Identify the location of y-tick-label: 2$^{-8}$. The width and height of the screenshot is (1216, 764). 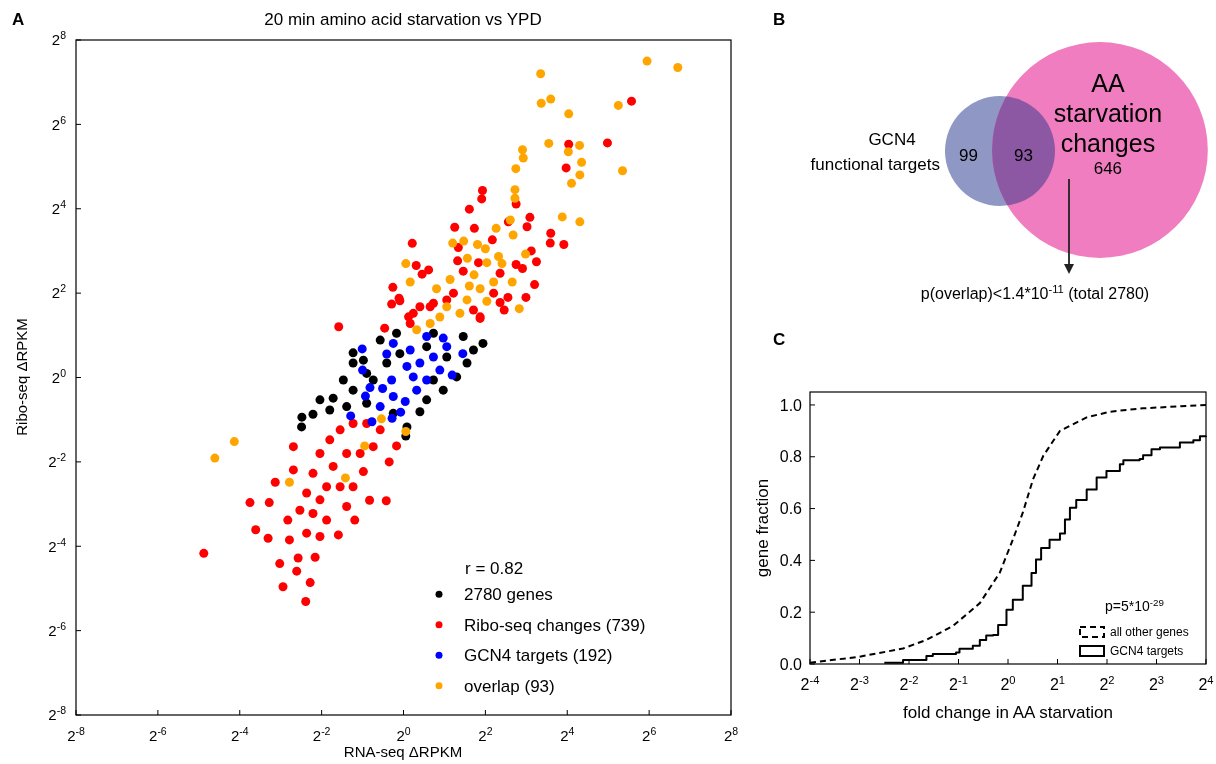
(57, 714).